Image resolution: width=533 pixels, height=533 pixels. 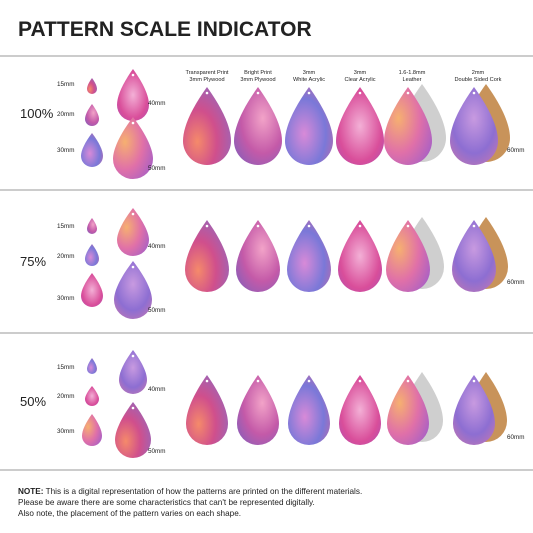 What do you see at coordinates (37, 113) in the screenshot?
I see `scale-label: 100%` at bounding box center [37, 113].